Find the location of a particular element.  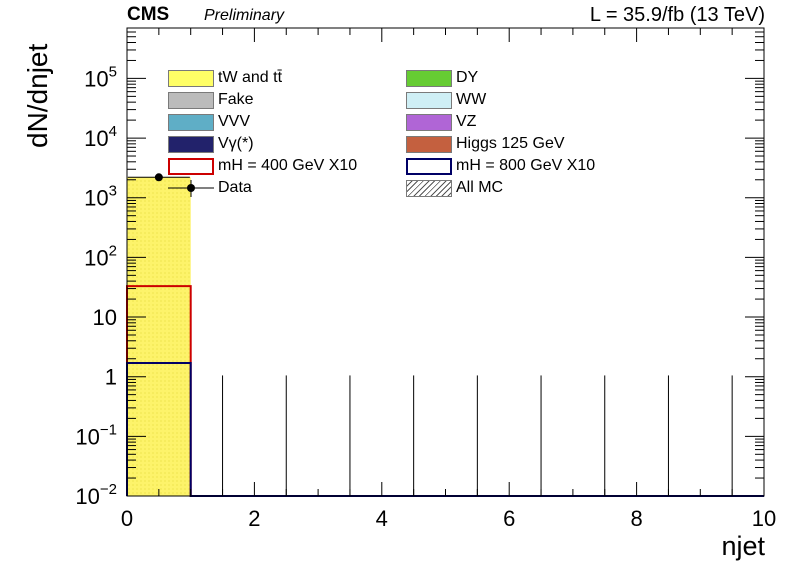

legend-label: mH = 400 GeV X10 is located at coordinates (288, 165).